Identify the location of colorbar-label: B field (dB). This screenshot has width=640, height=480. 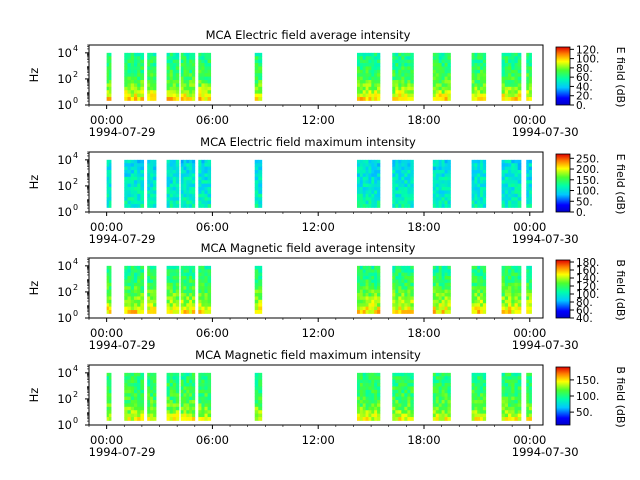
(620, 289).